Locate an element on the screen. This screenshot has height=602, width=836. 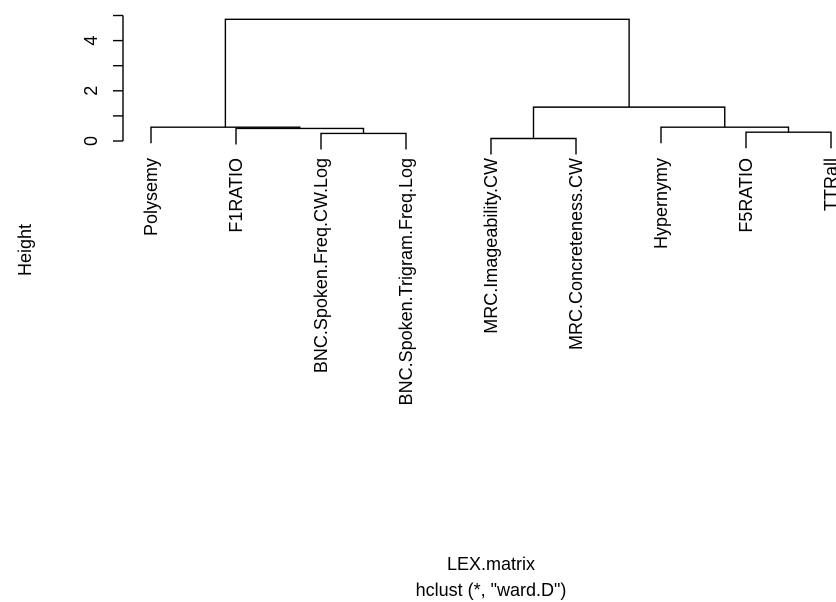
y-axis-title: Height is located at coordinates (25, 250).